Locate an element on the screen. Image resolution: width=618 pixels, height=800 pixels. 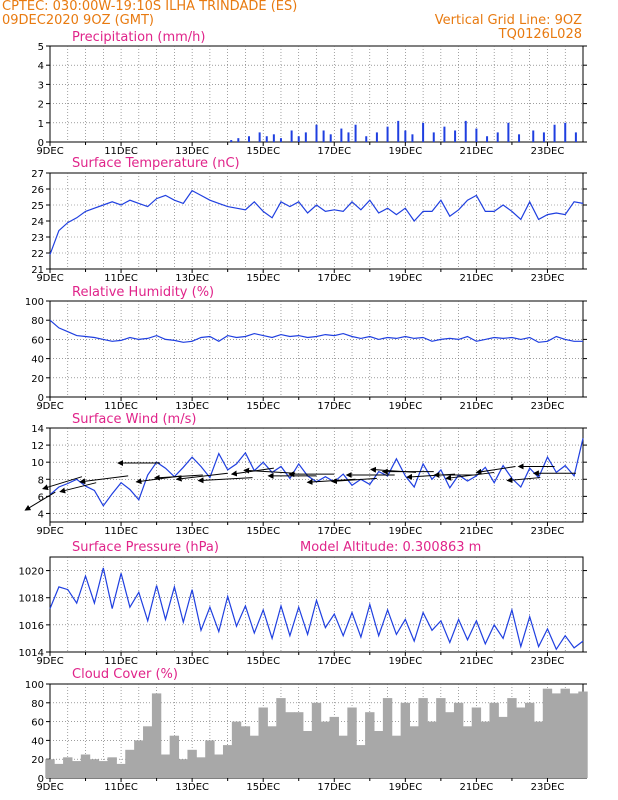
panel-annotation: Model Altitude: 0.300863 m is located at coordinates (390, 547).